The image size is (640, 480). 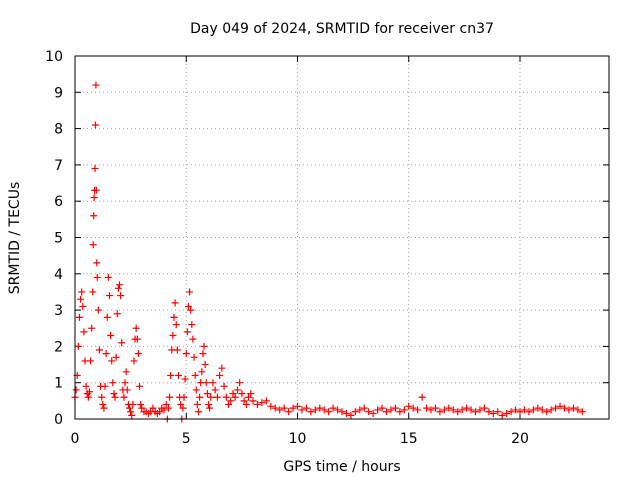 What do you see at coordinates (58, 311) in the screenshot?
I see `y-tick-label: 3` at bounding box center [58, 311].